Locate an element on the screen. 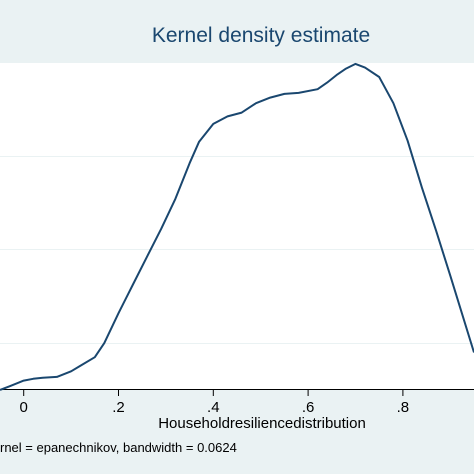 This screenshot has height=474, width=474. x-tick-label: 0 is located at coordinates (24, 407).